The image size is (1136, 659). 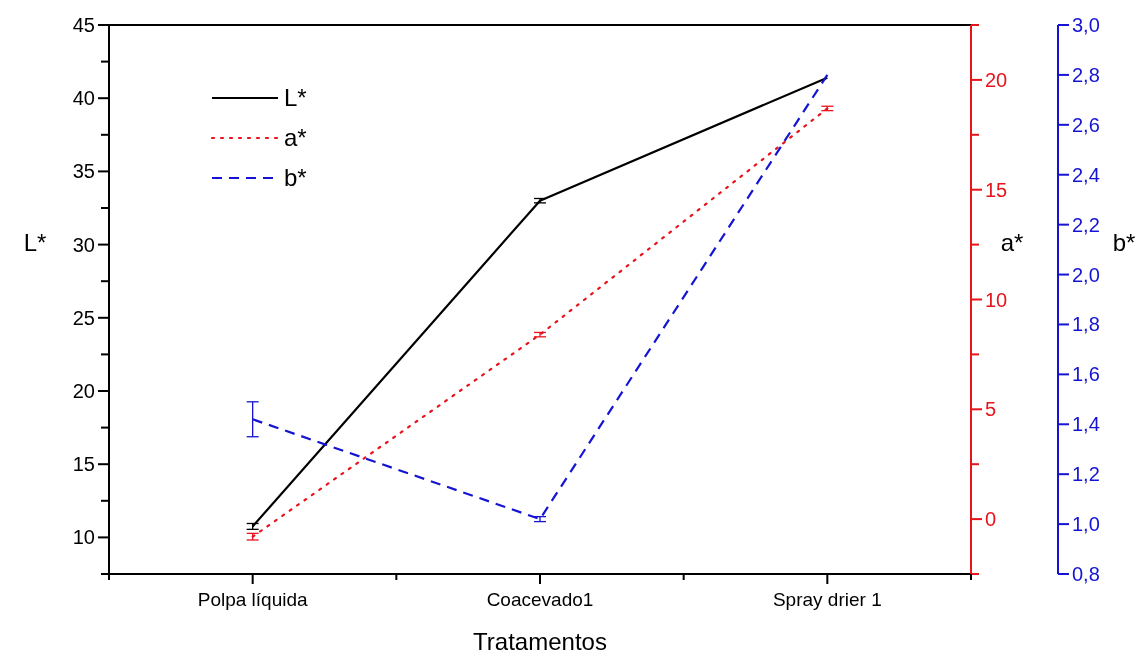 I want to click on y3-tick-label: 2,2, so click(x=1086, y=224).